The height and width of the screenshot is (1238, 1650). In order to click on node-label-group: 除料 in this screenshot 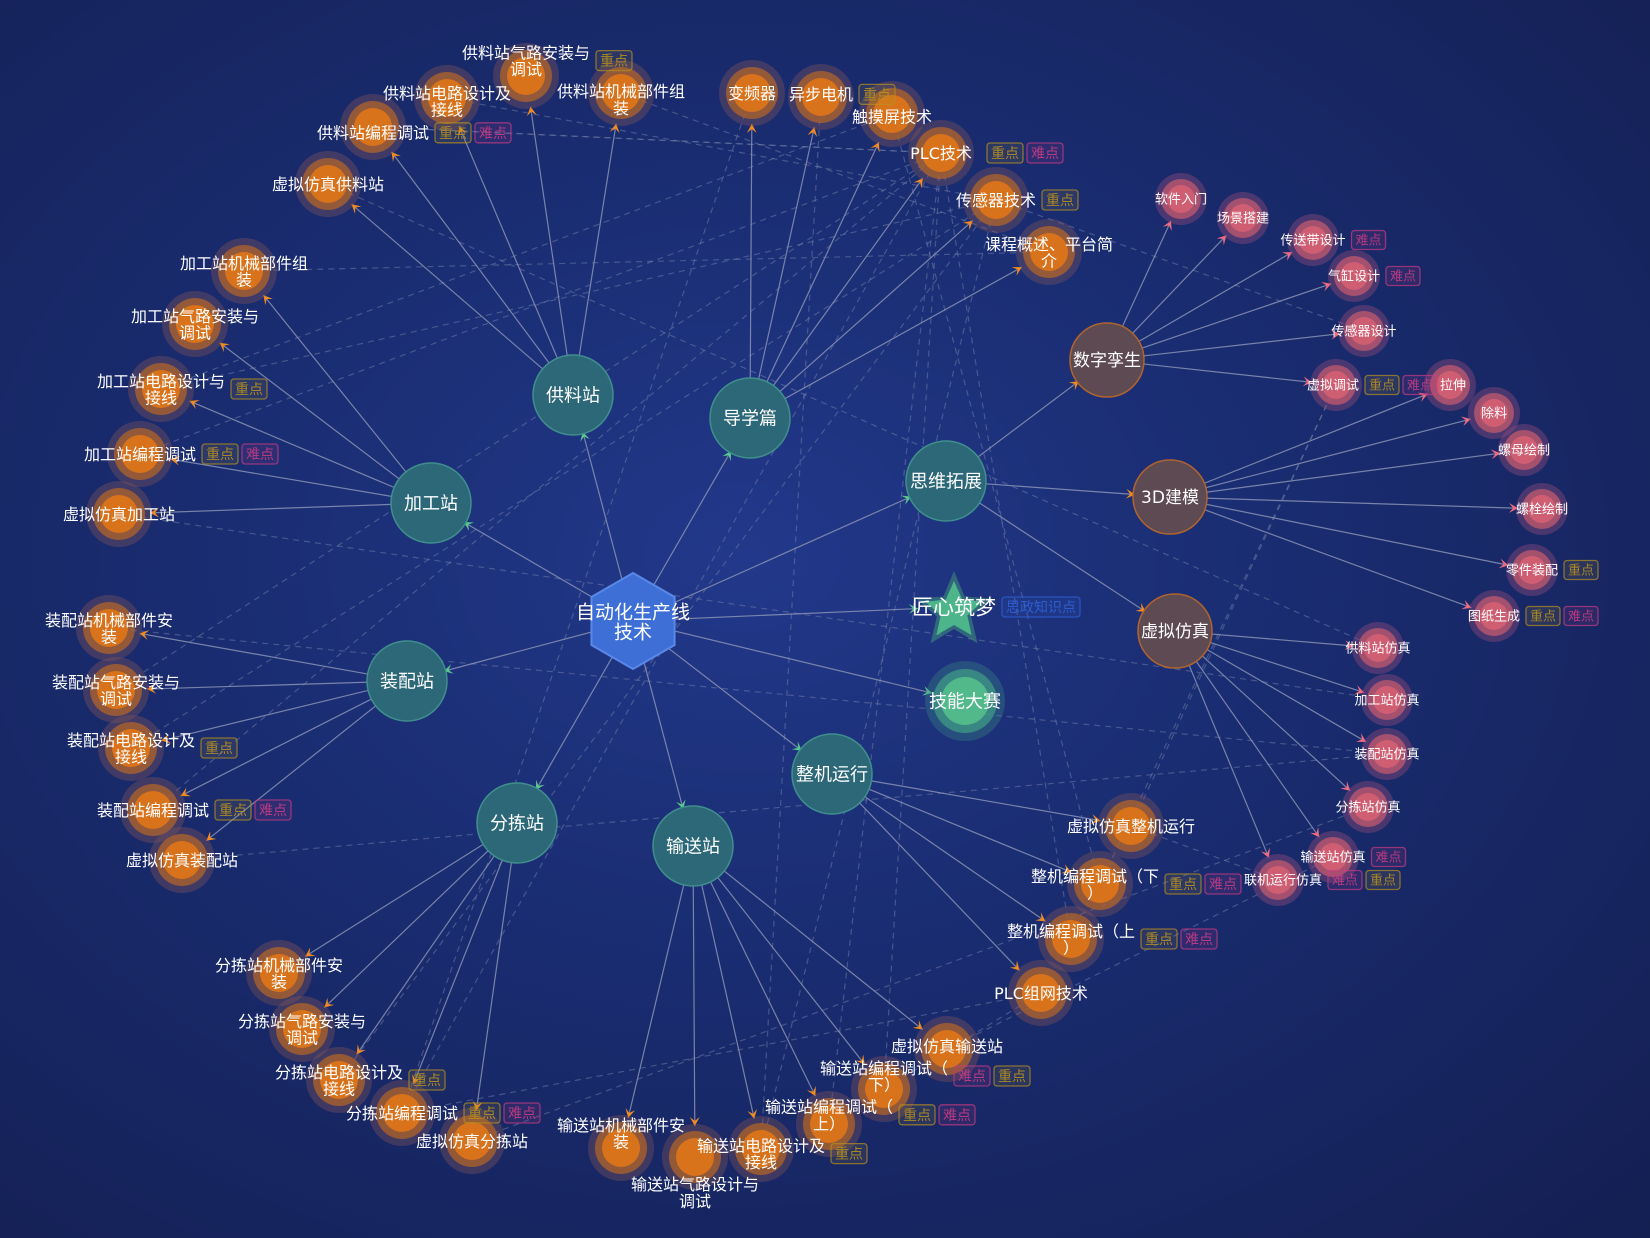, I will do `click(1494, 414)`.